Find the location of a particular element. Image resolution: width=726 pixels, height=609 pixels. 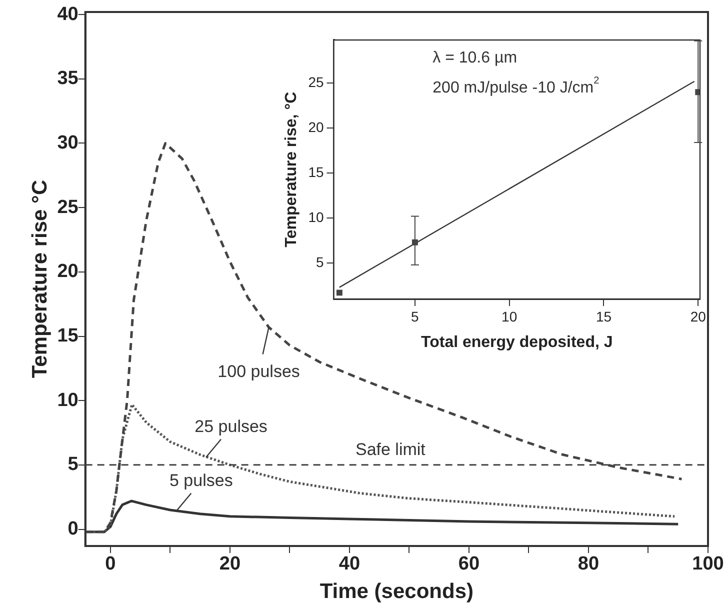

x-tick-label: 0 is located at coordinates (110, 564).